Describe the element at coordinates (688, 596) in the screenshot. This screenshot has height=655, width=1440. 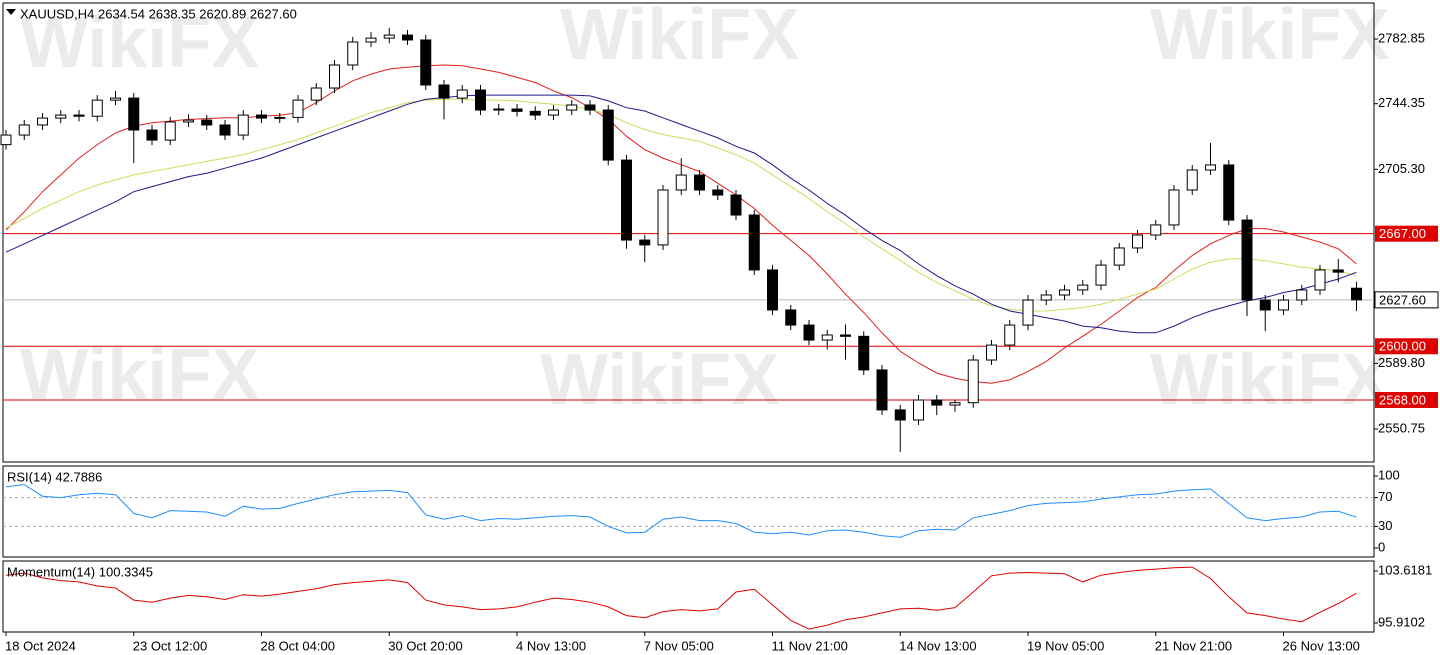
I see `panel-frame` at that location.